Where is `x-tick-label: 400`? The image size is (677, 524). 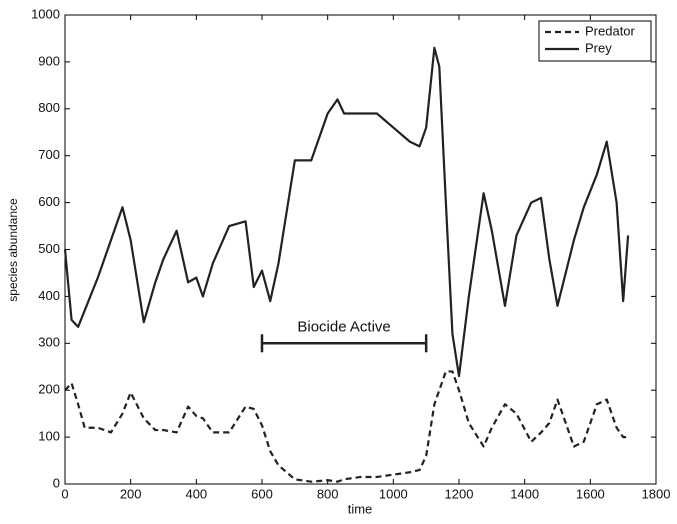 x-tick-label: 400 is located at coordinates (196, 493).